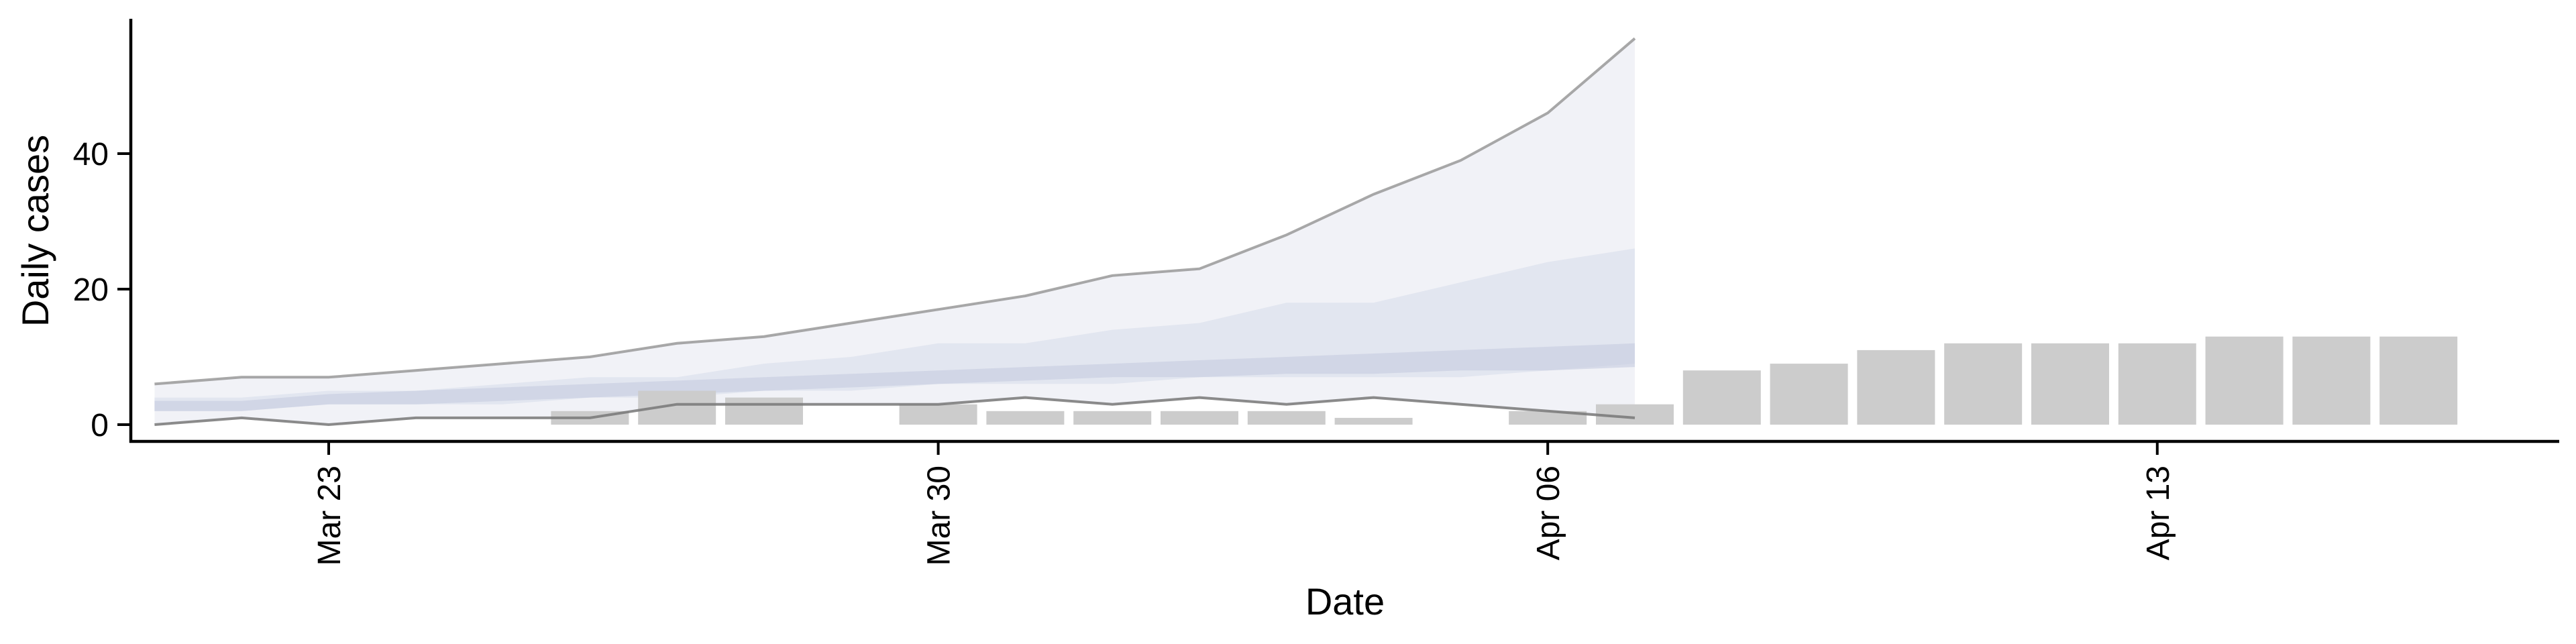 The width and height of the screenshot is (2576, 644). What do you see at coordinates (2158, 513) in the screenshot?
I see `x-tick-label-2020-04-13: Apr 13` at bounding box center [2158, 513].